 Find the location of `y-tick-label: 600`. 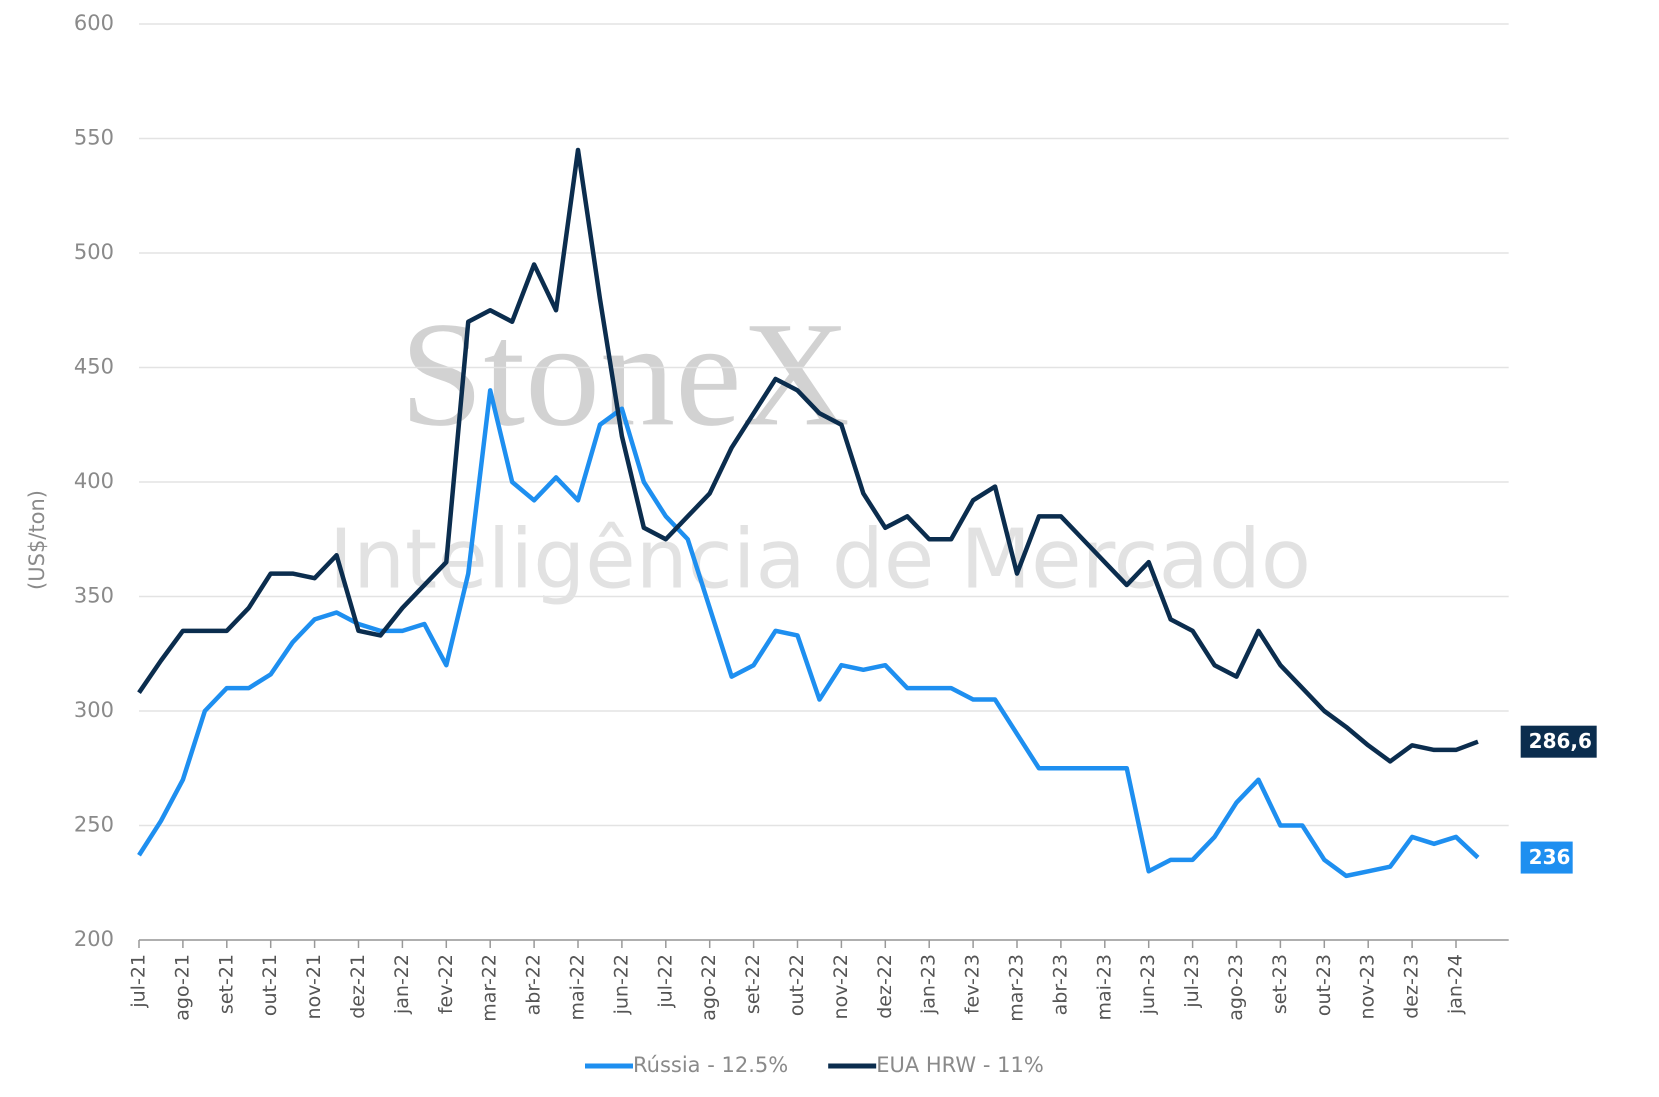

y-tick-label: 600 is located at coordinates (94, 23).